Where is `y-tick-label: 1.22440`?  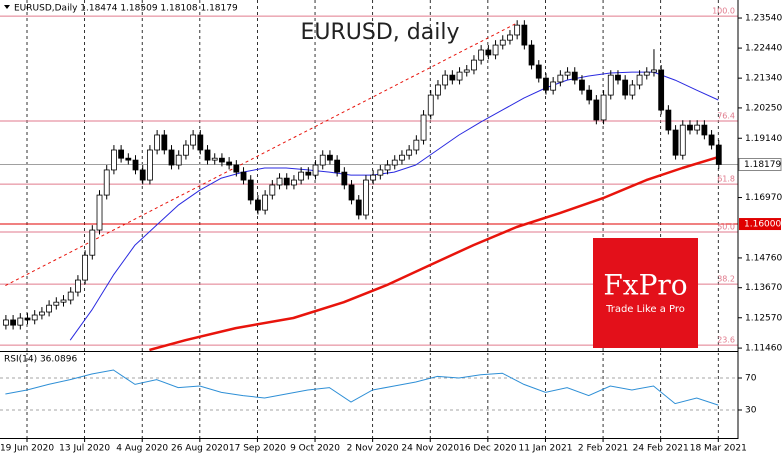 y-tick-label: 1.22440 is located at coordinates (763, 49).